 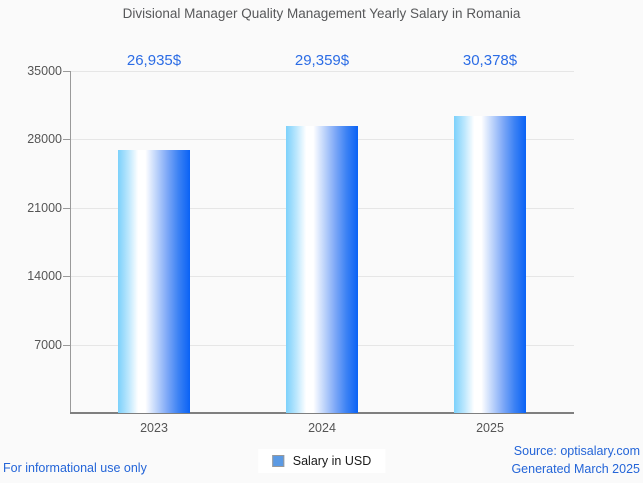 I want to click on value-label: 30,378$, so click(x=490, y=60).